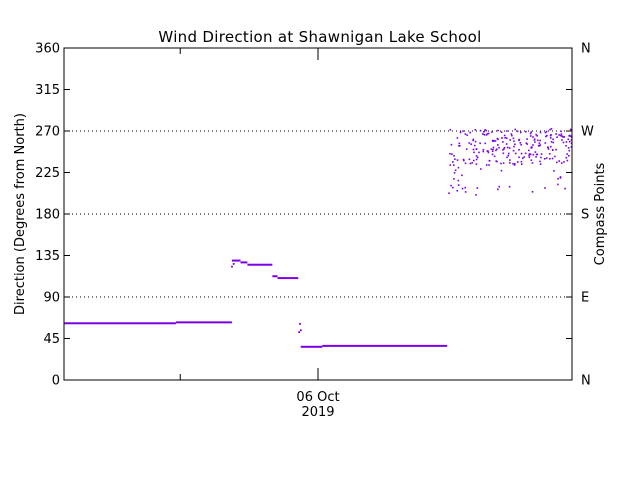  I want to click on compass-label: E, so click(585, 298).